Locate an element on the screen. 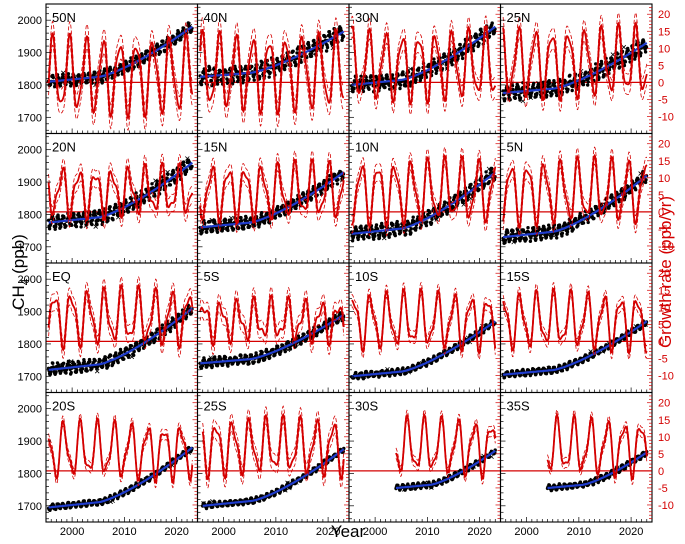 The image size is (685, 544). panel-20n: 20N 1700 1800 1900 2000 is located at coordinates (108, 198).